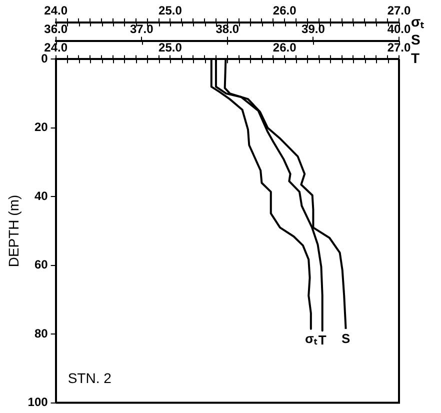  Describe the element at coordinates (170, 11) in the screenshot. I see `text: 25.0` at that location.